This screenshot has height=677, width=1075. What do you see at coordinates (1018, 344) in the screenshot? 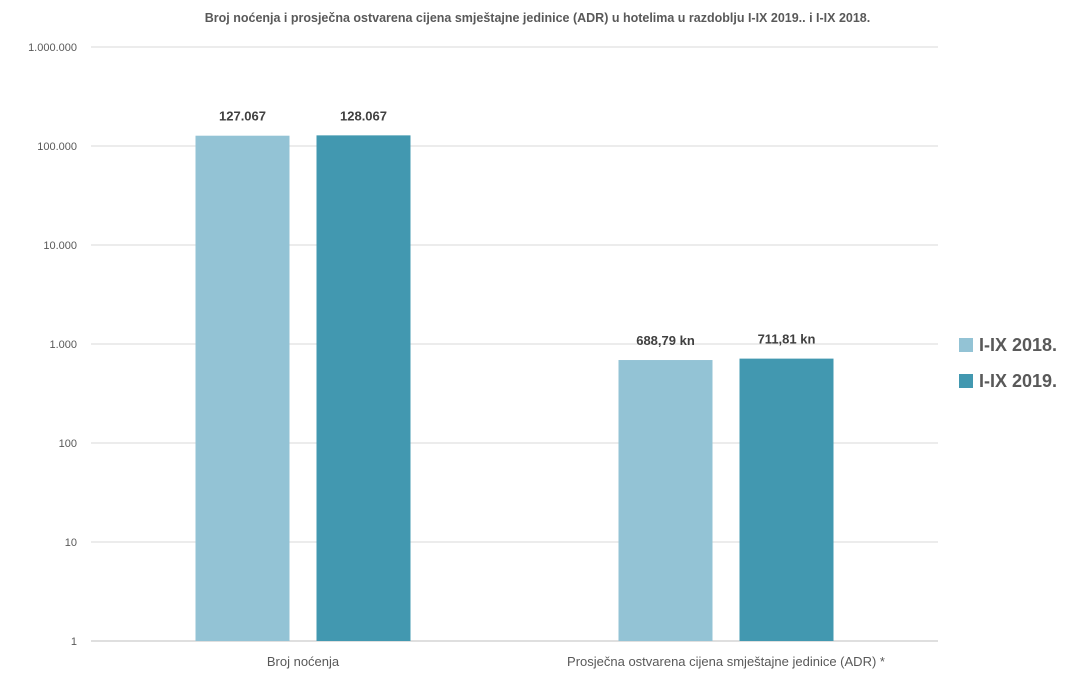
I see `legend-label-2018: I-IX 2018.` at bounding box center [1018, 344].